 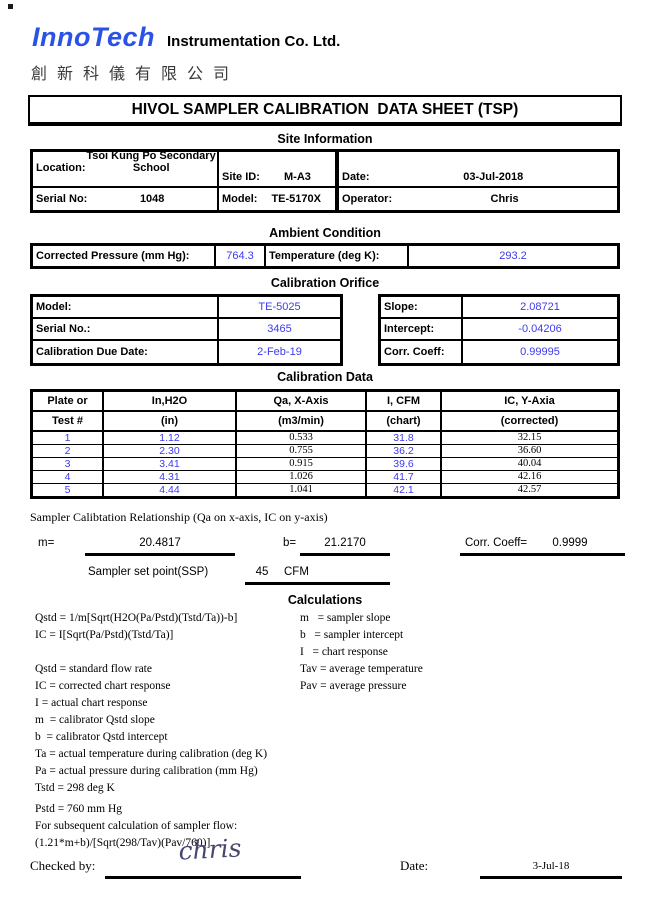 I want to click on column-header: Plate or, so click(x=68, y=401).